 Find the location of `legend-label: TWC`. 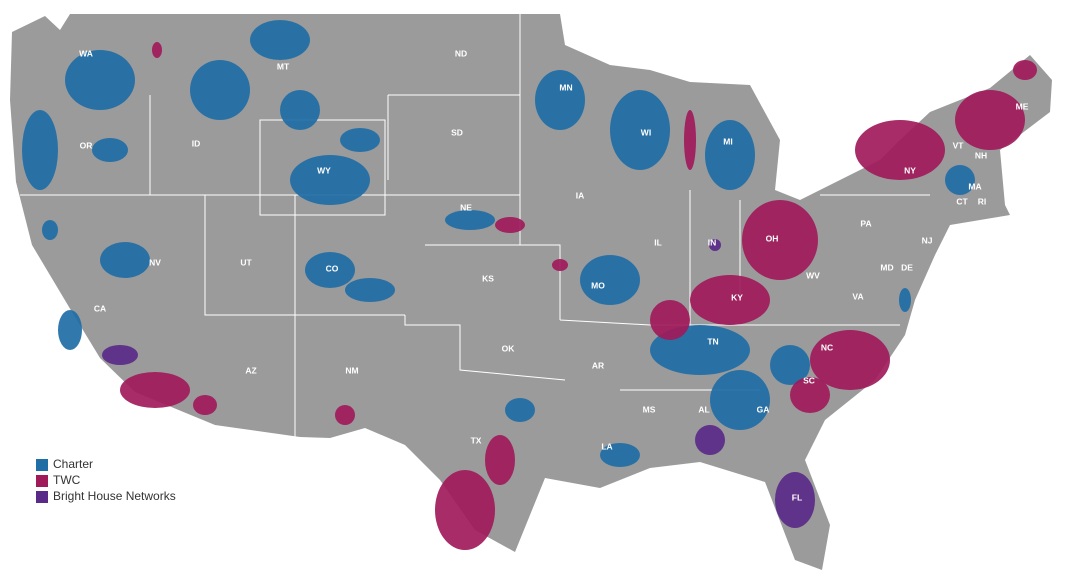

legend-label: TWC is located at coordinates (67, 480).